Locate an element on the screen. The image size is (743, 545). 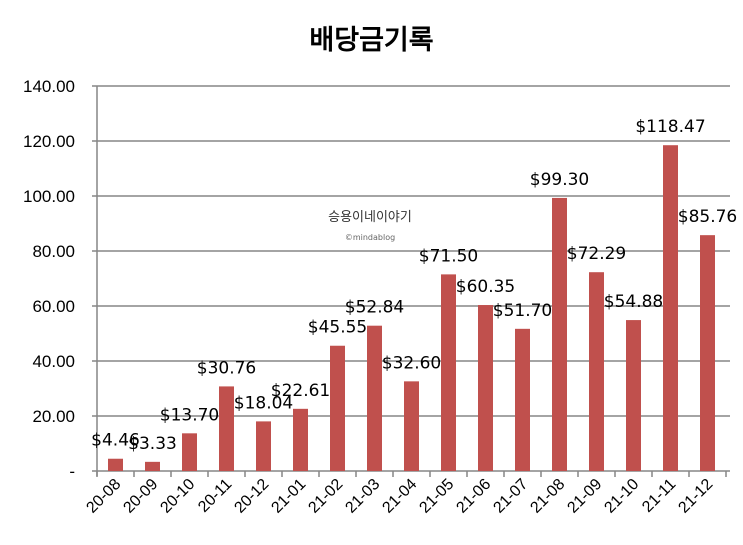
data-label: $85.76 is located at coordinates (707, 217).